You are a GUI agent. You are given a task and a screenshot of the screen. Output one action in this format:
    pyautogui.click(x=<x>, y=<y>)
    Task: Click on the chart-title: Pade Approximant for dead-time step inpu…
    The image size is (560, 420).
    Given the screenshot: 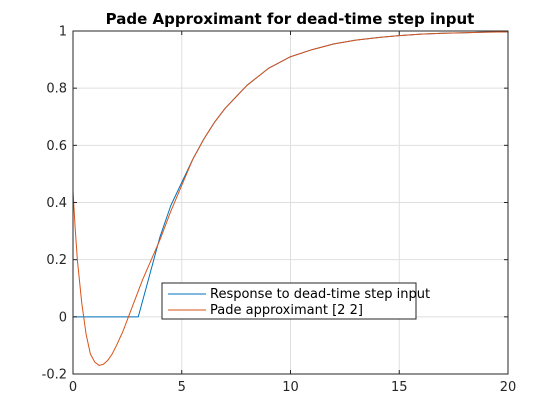 What is the action you would take?
    pyautogui.click(x=290, y=19)
    